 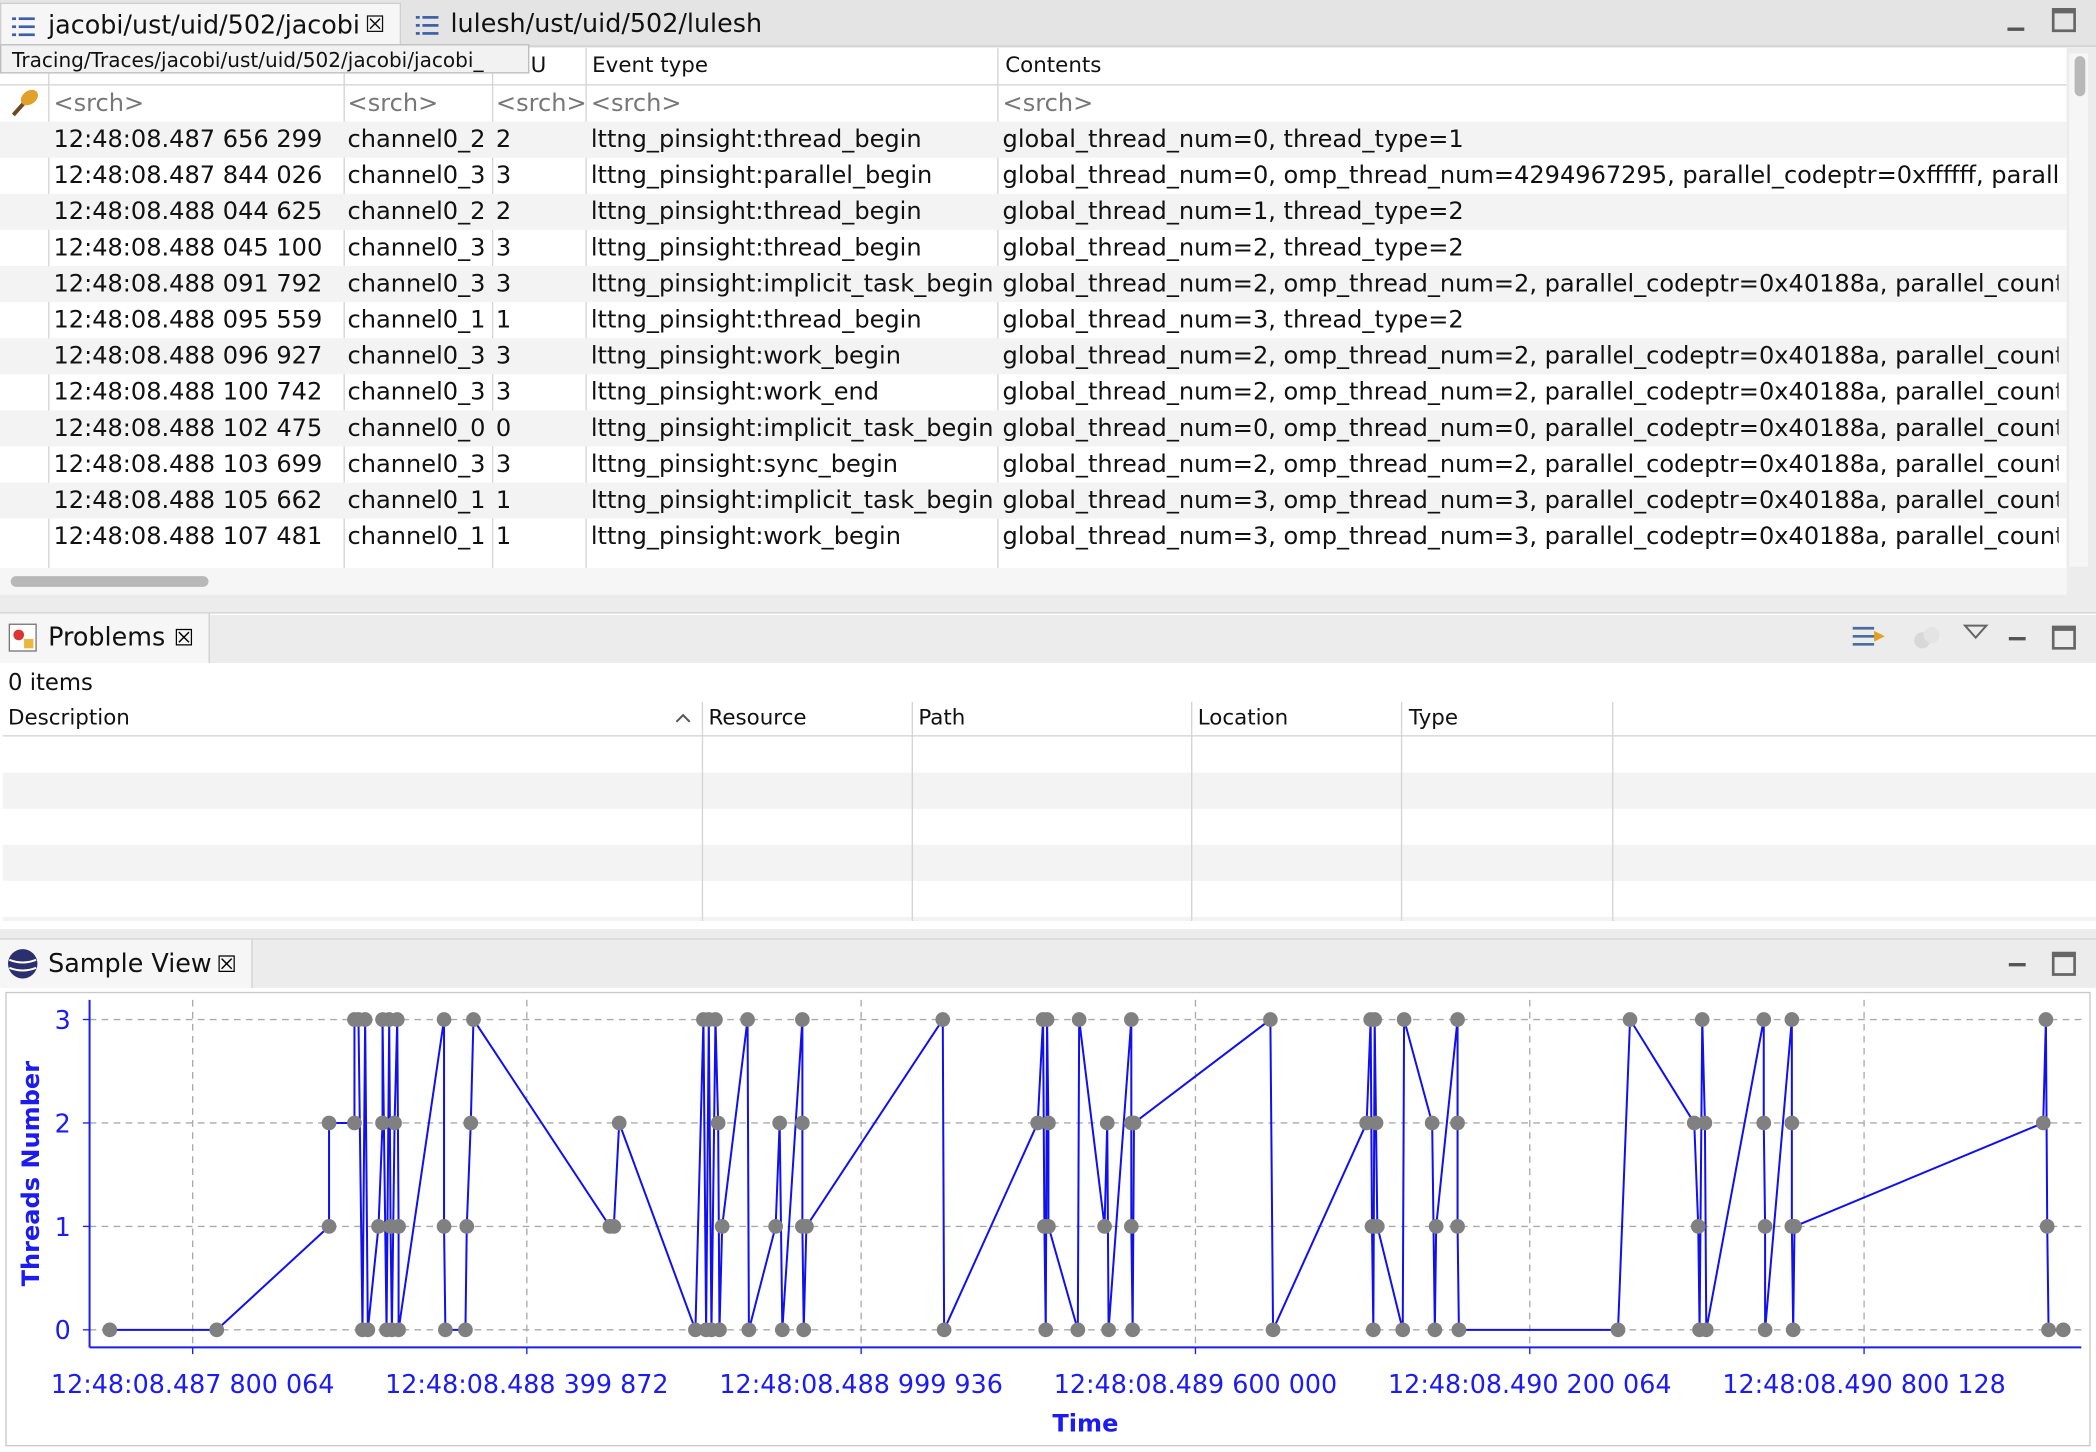 I want to click on table-cell: 12:48:08.488 096 927, so click(x=188, y=356).